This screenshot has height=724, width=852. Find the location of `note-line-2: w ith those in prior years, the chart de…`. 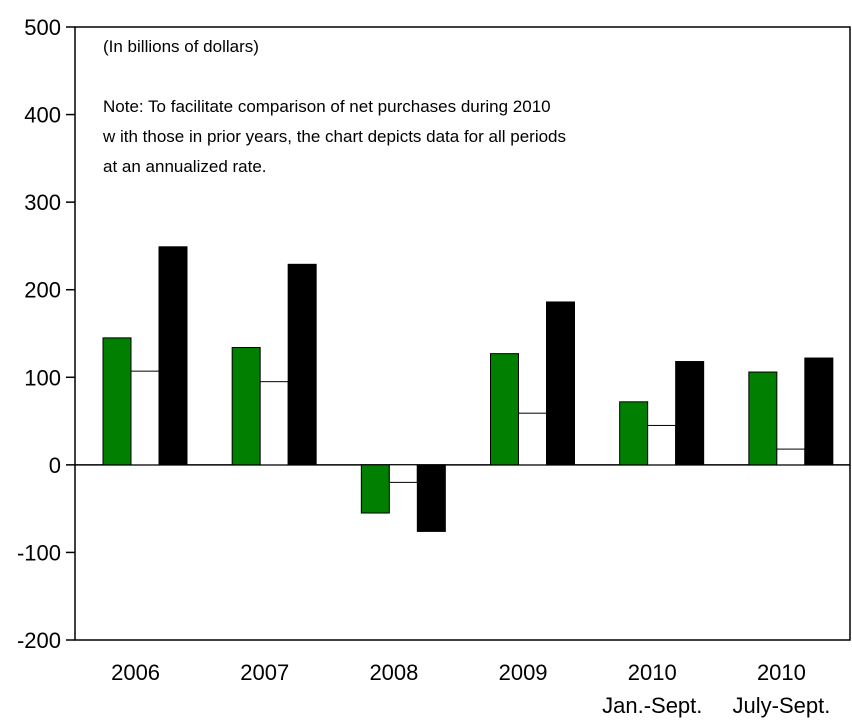

note-line-2: w ith those in prior years, the chart de… is located at coordinates (334, 136).